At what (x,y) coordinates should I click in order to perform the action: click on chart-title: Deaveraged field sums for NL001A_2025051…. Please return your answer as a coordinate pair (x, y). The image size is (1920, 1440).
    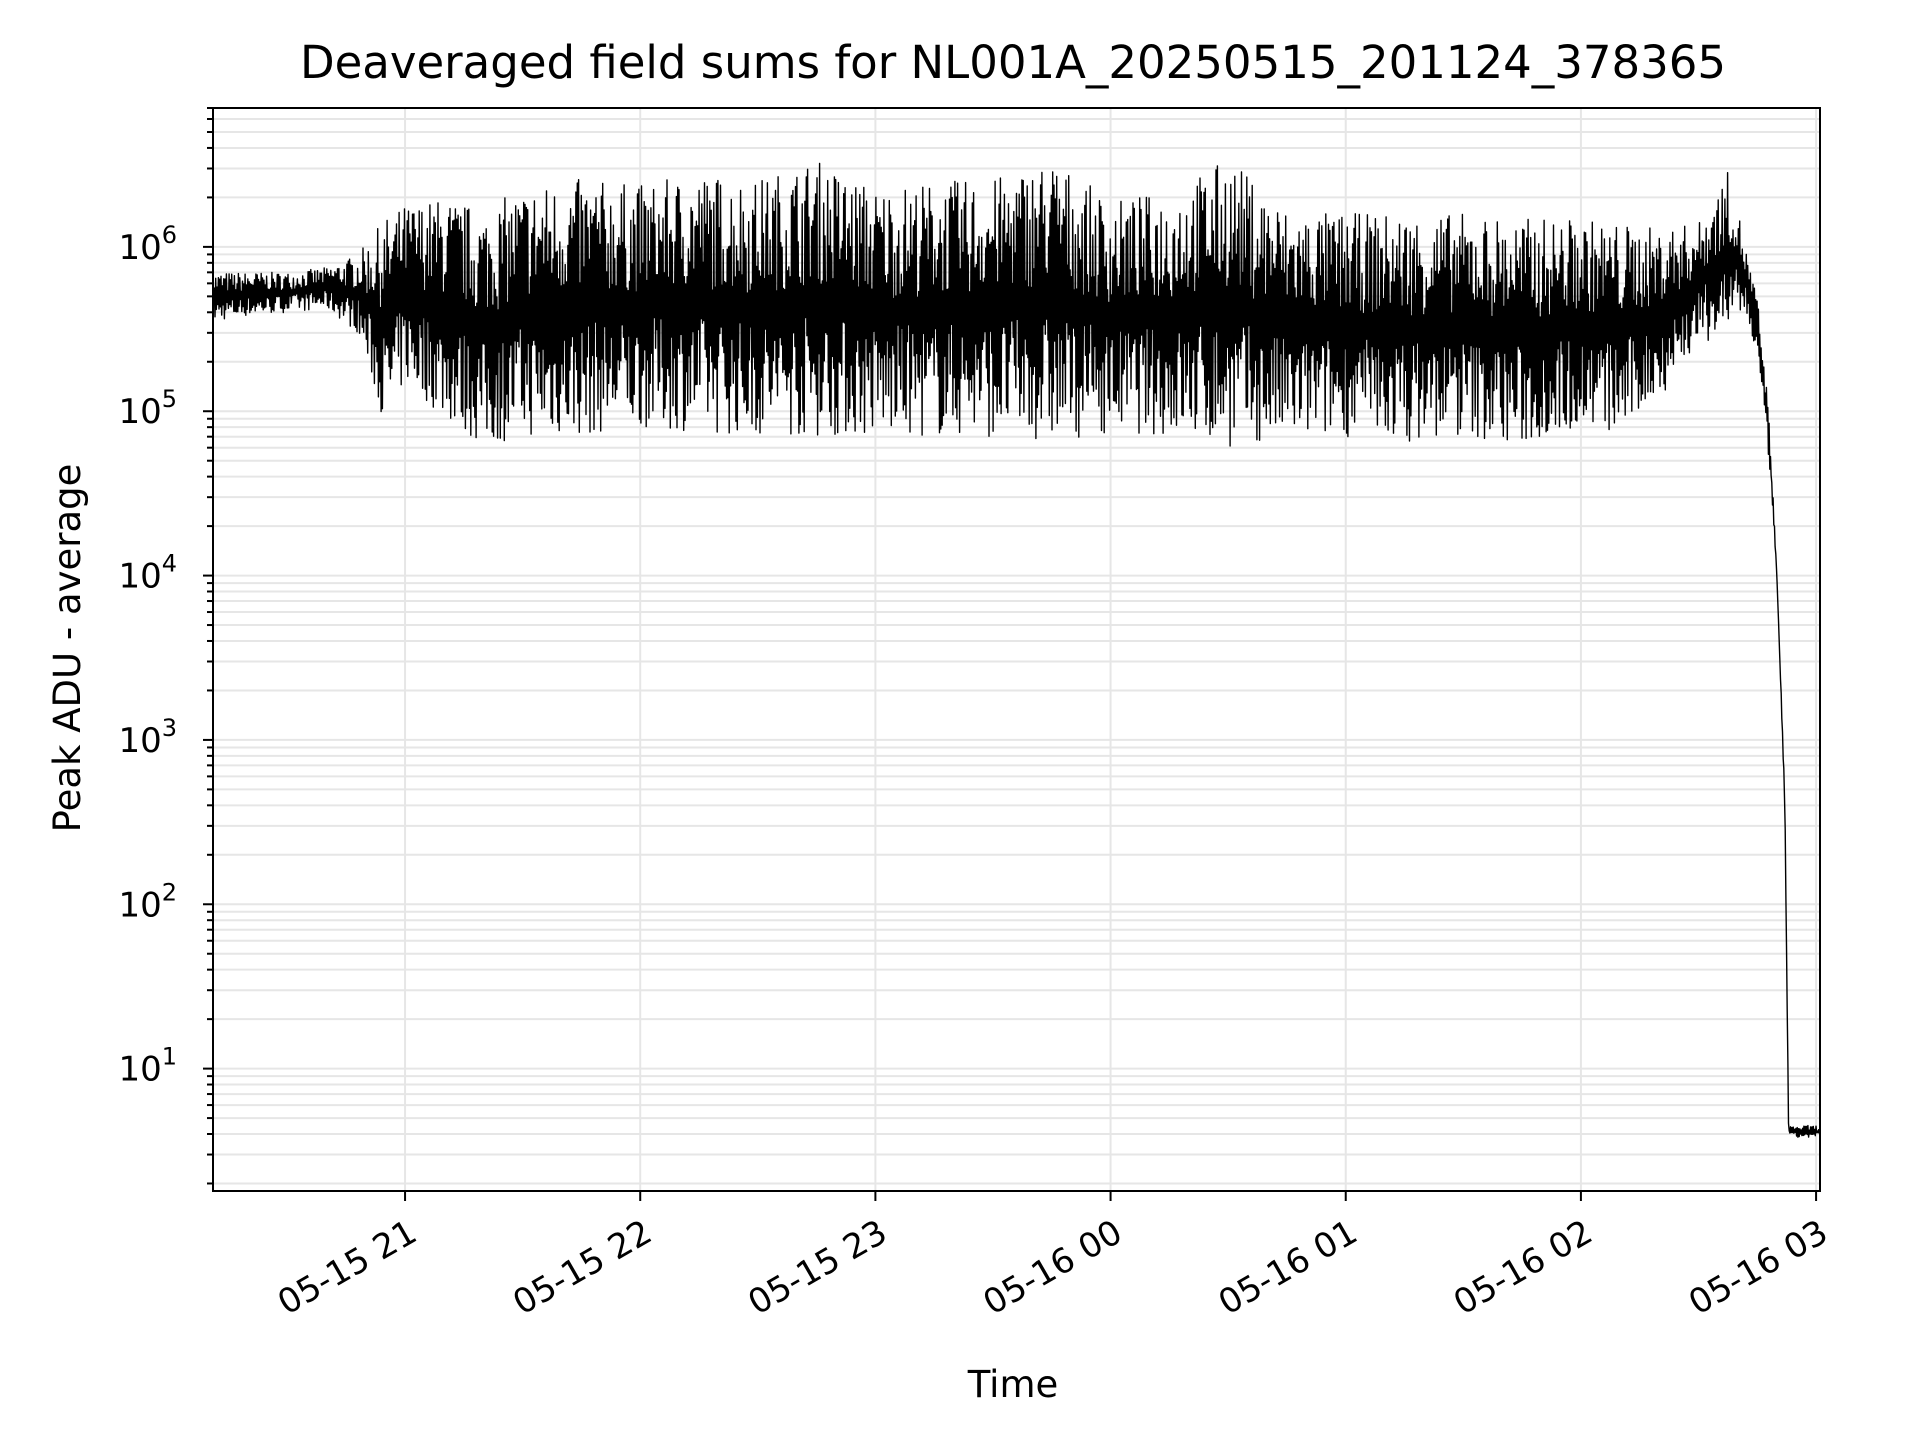
    Looking at the image, I should click on (1013, 62).